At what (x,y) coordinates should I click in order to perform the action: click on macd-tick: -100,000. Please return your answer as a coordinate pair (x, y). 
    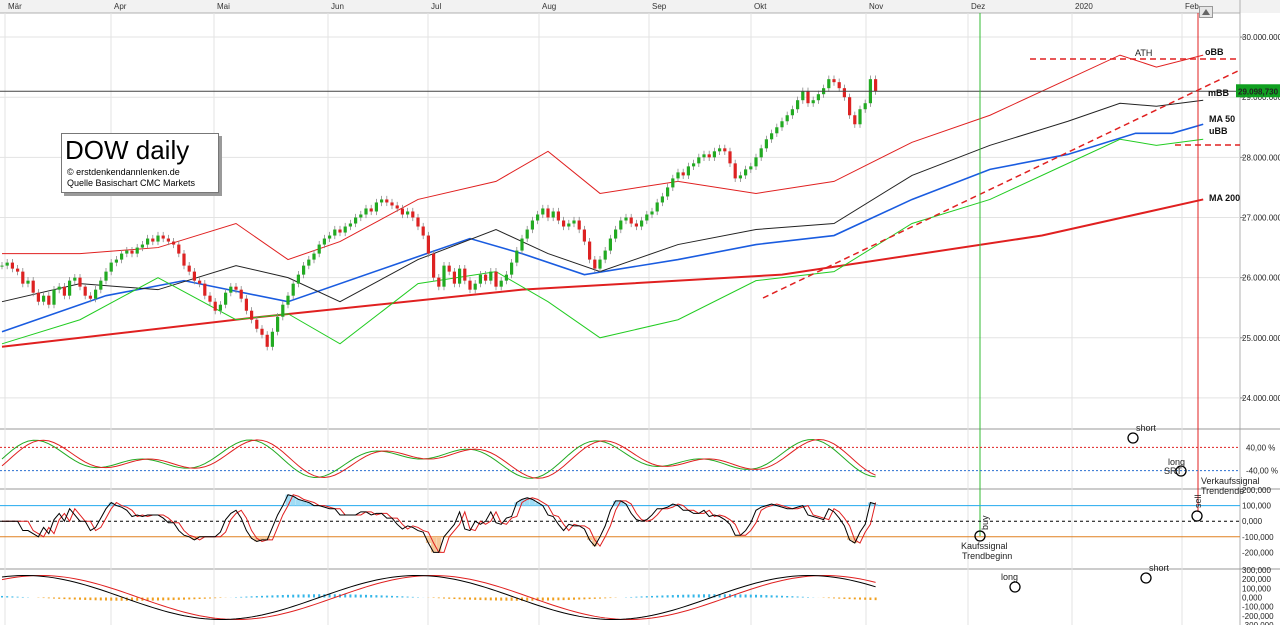
    Looking at the image, I should click on (1258, 607).